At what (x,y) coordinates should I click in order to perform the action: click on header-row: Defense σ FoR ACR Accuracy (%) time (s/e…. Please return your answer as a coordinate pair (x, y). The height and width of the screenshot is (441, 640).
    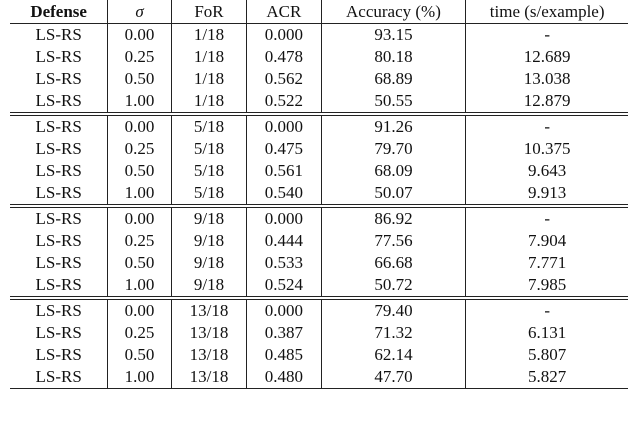
    Looking at the image, I should click on (319, 12).